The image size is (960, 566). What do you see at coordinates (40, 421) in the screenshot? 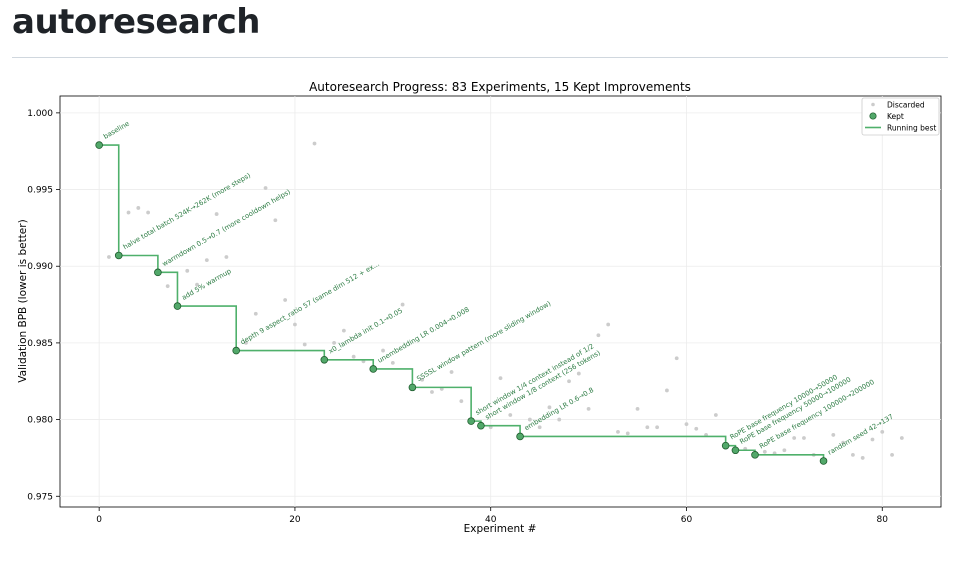
I see `y-tick-label: 0.980` at bounding box center [40, 421].